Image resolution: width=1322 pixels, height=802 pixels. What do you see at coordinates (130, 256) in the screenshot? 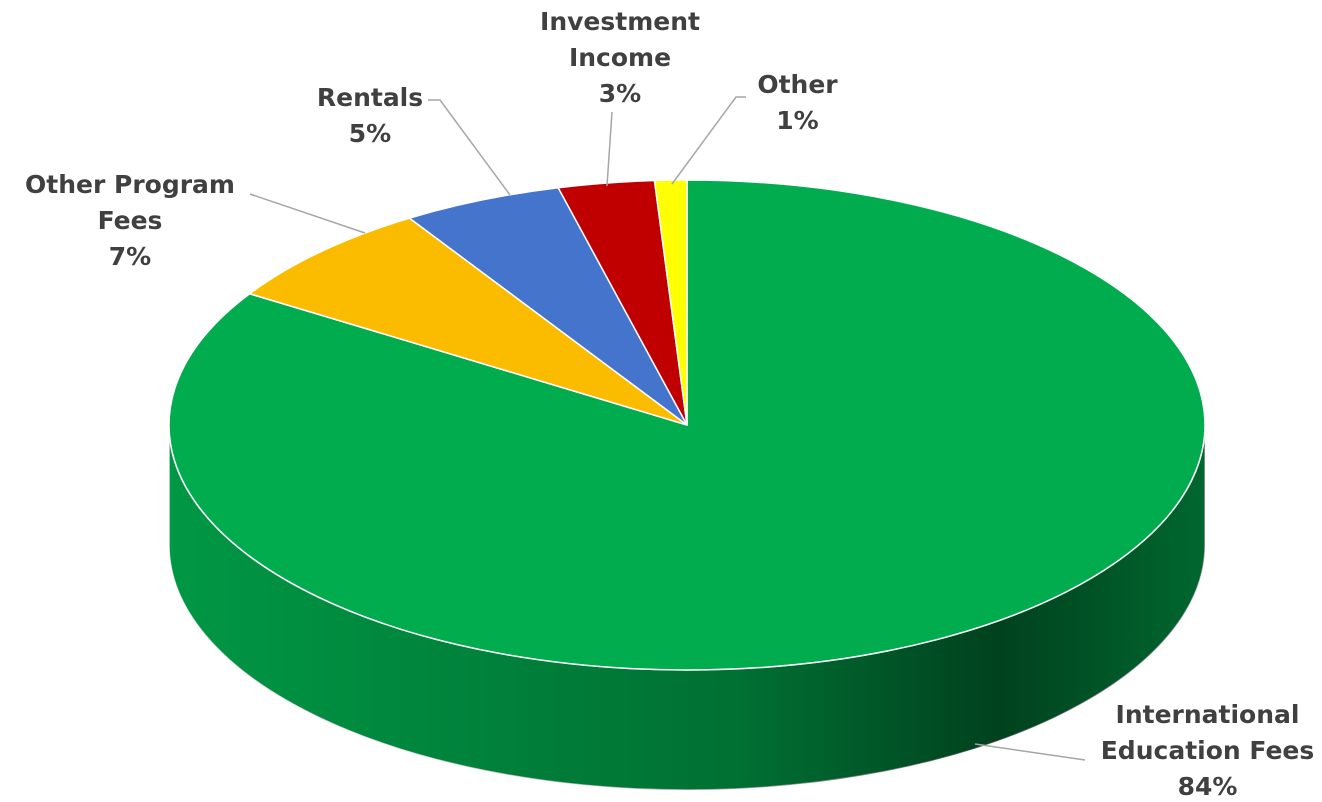
I see `value-label: 7%` at bounding box center [130, 256].